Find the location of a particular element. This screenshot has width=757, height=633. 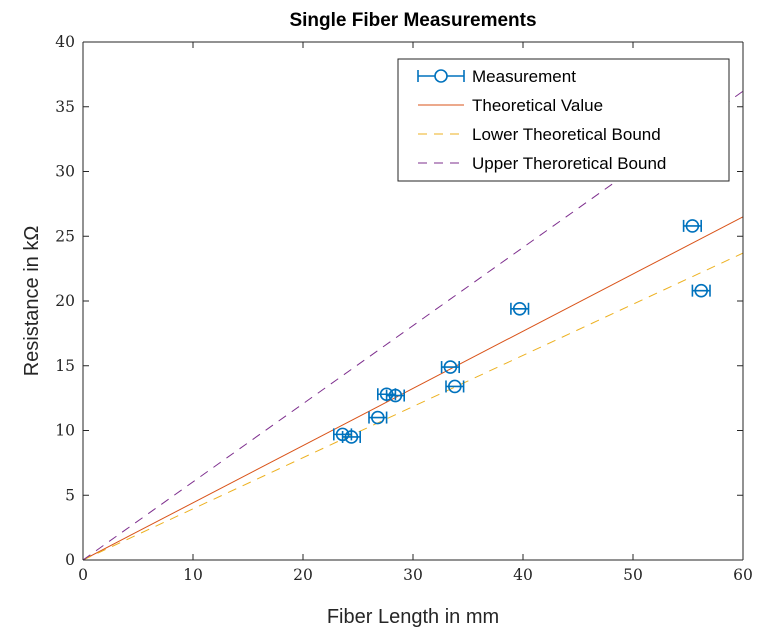

x-tick-label: 0 is located at coordinates (83, 575).